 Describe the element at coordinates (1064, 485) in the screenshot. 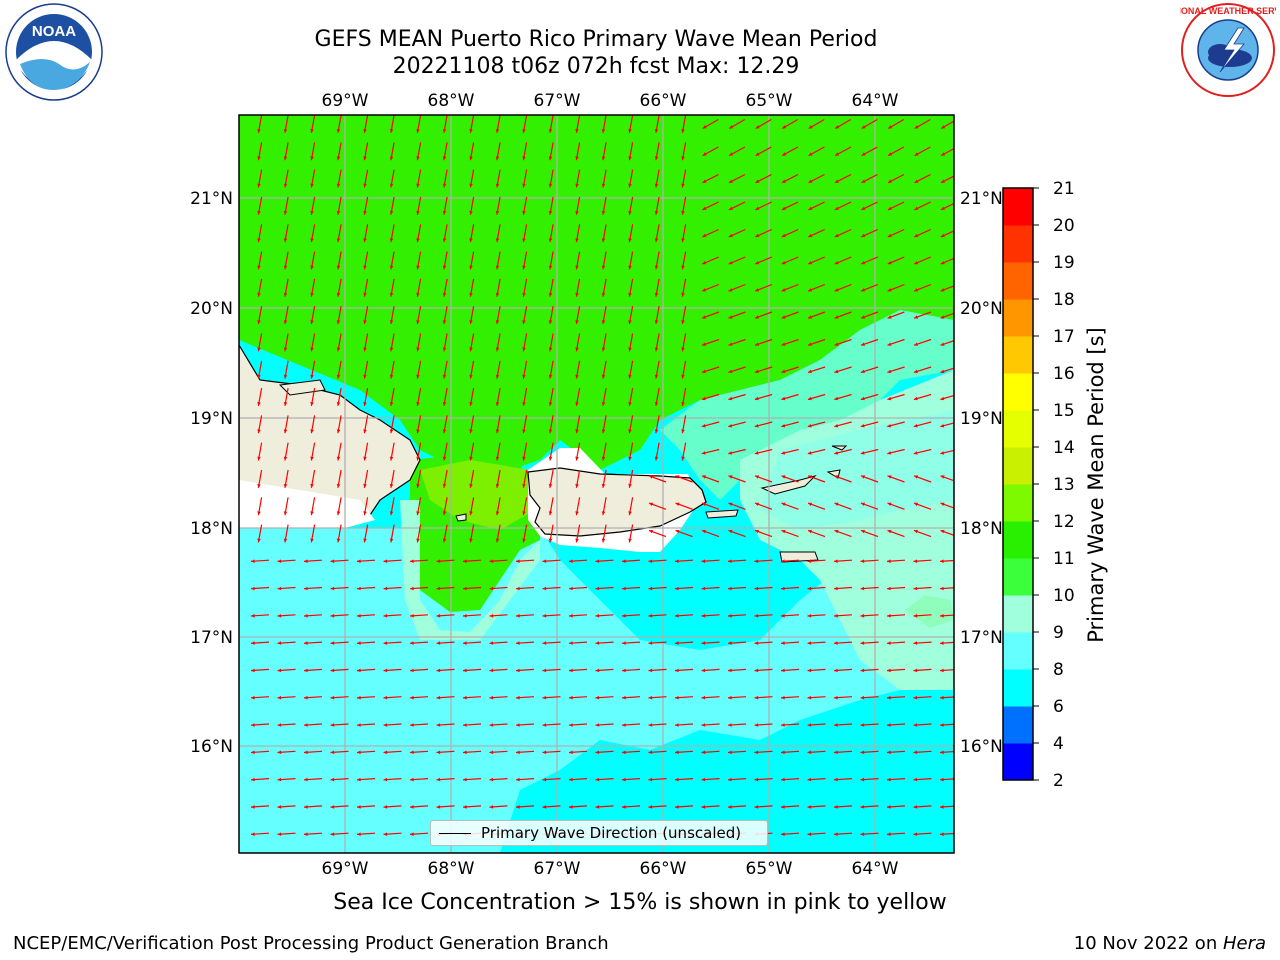

I see `colorbar-tick-label: 13` at that location.